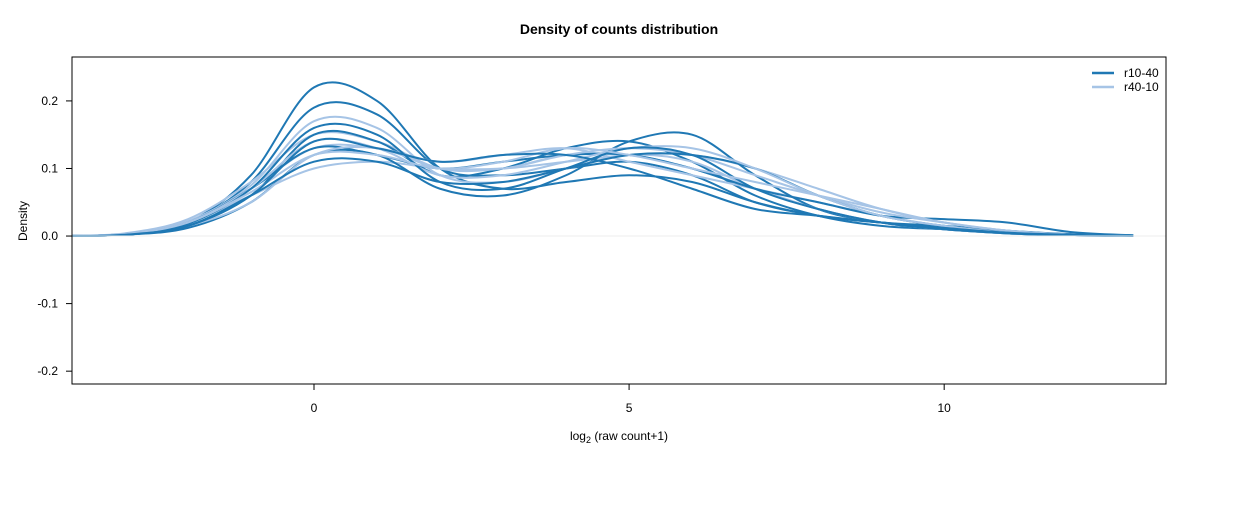  Describe the element at coordinates (49, 236) in the screenshot. I see `y-tick-label: 0.0` at that location.